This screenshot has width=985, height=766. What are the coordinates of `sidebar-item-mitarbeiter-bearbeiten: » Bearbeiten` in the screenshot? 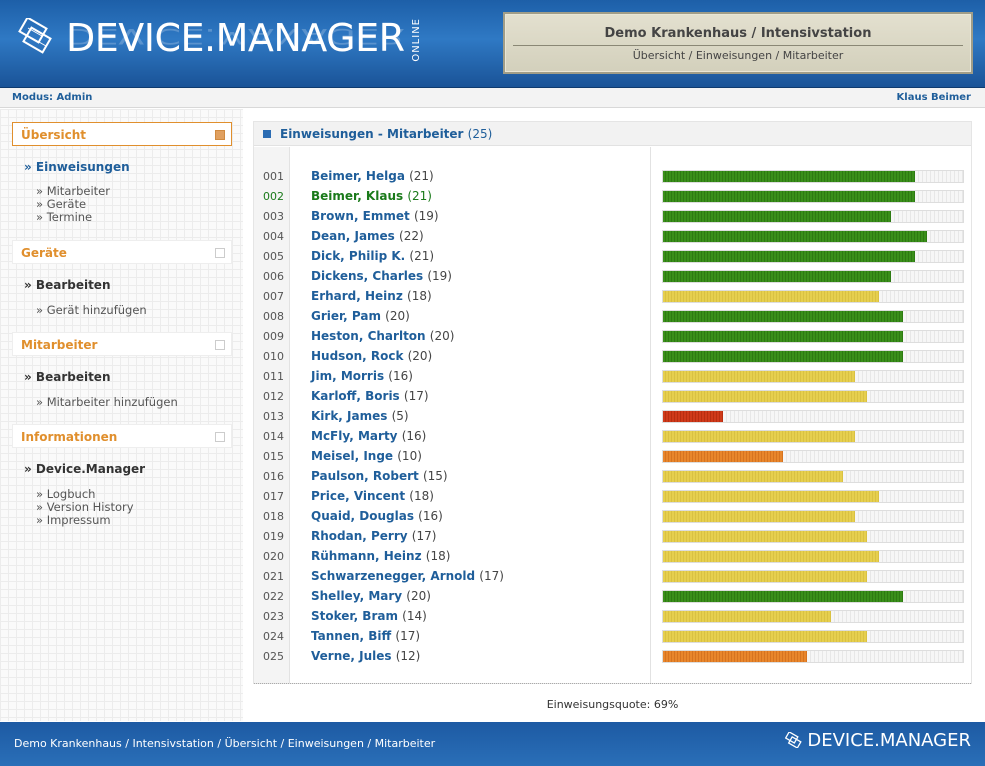 It's located at (67, 377).